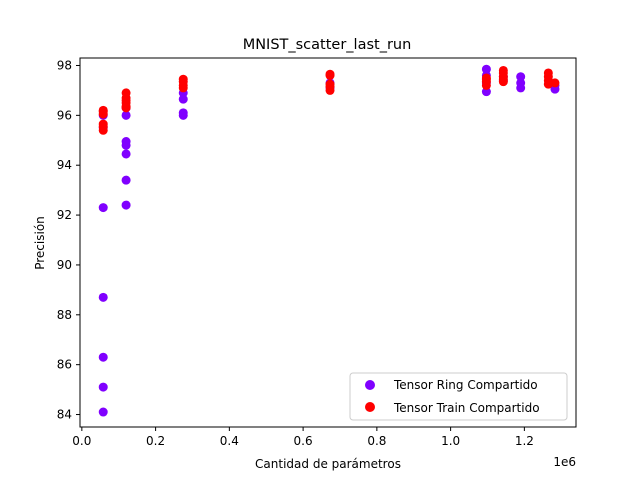 The width and height of the screenshot is (640, 480). What do you see at coordinates (303, 441) in the screenshot?
I see `x-tick-label: 0.6` at bounding box center [303, 441].